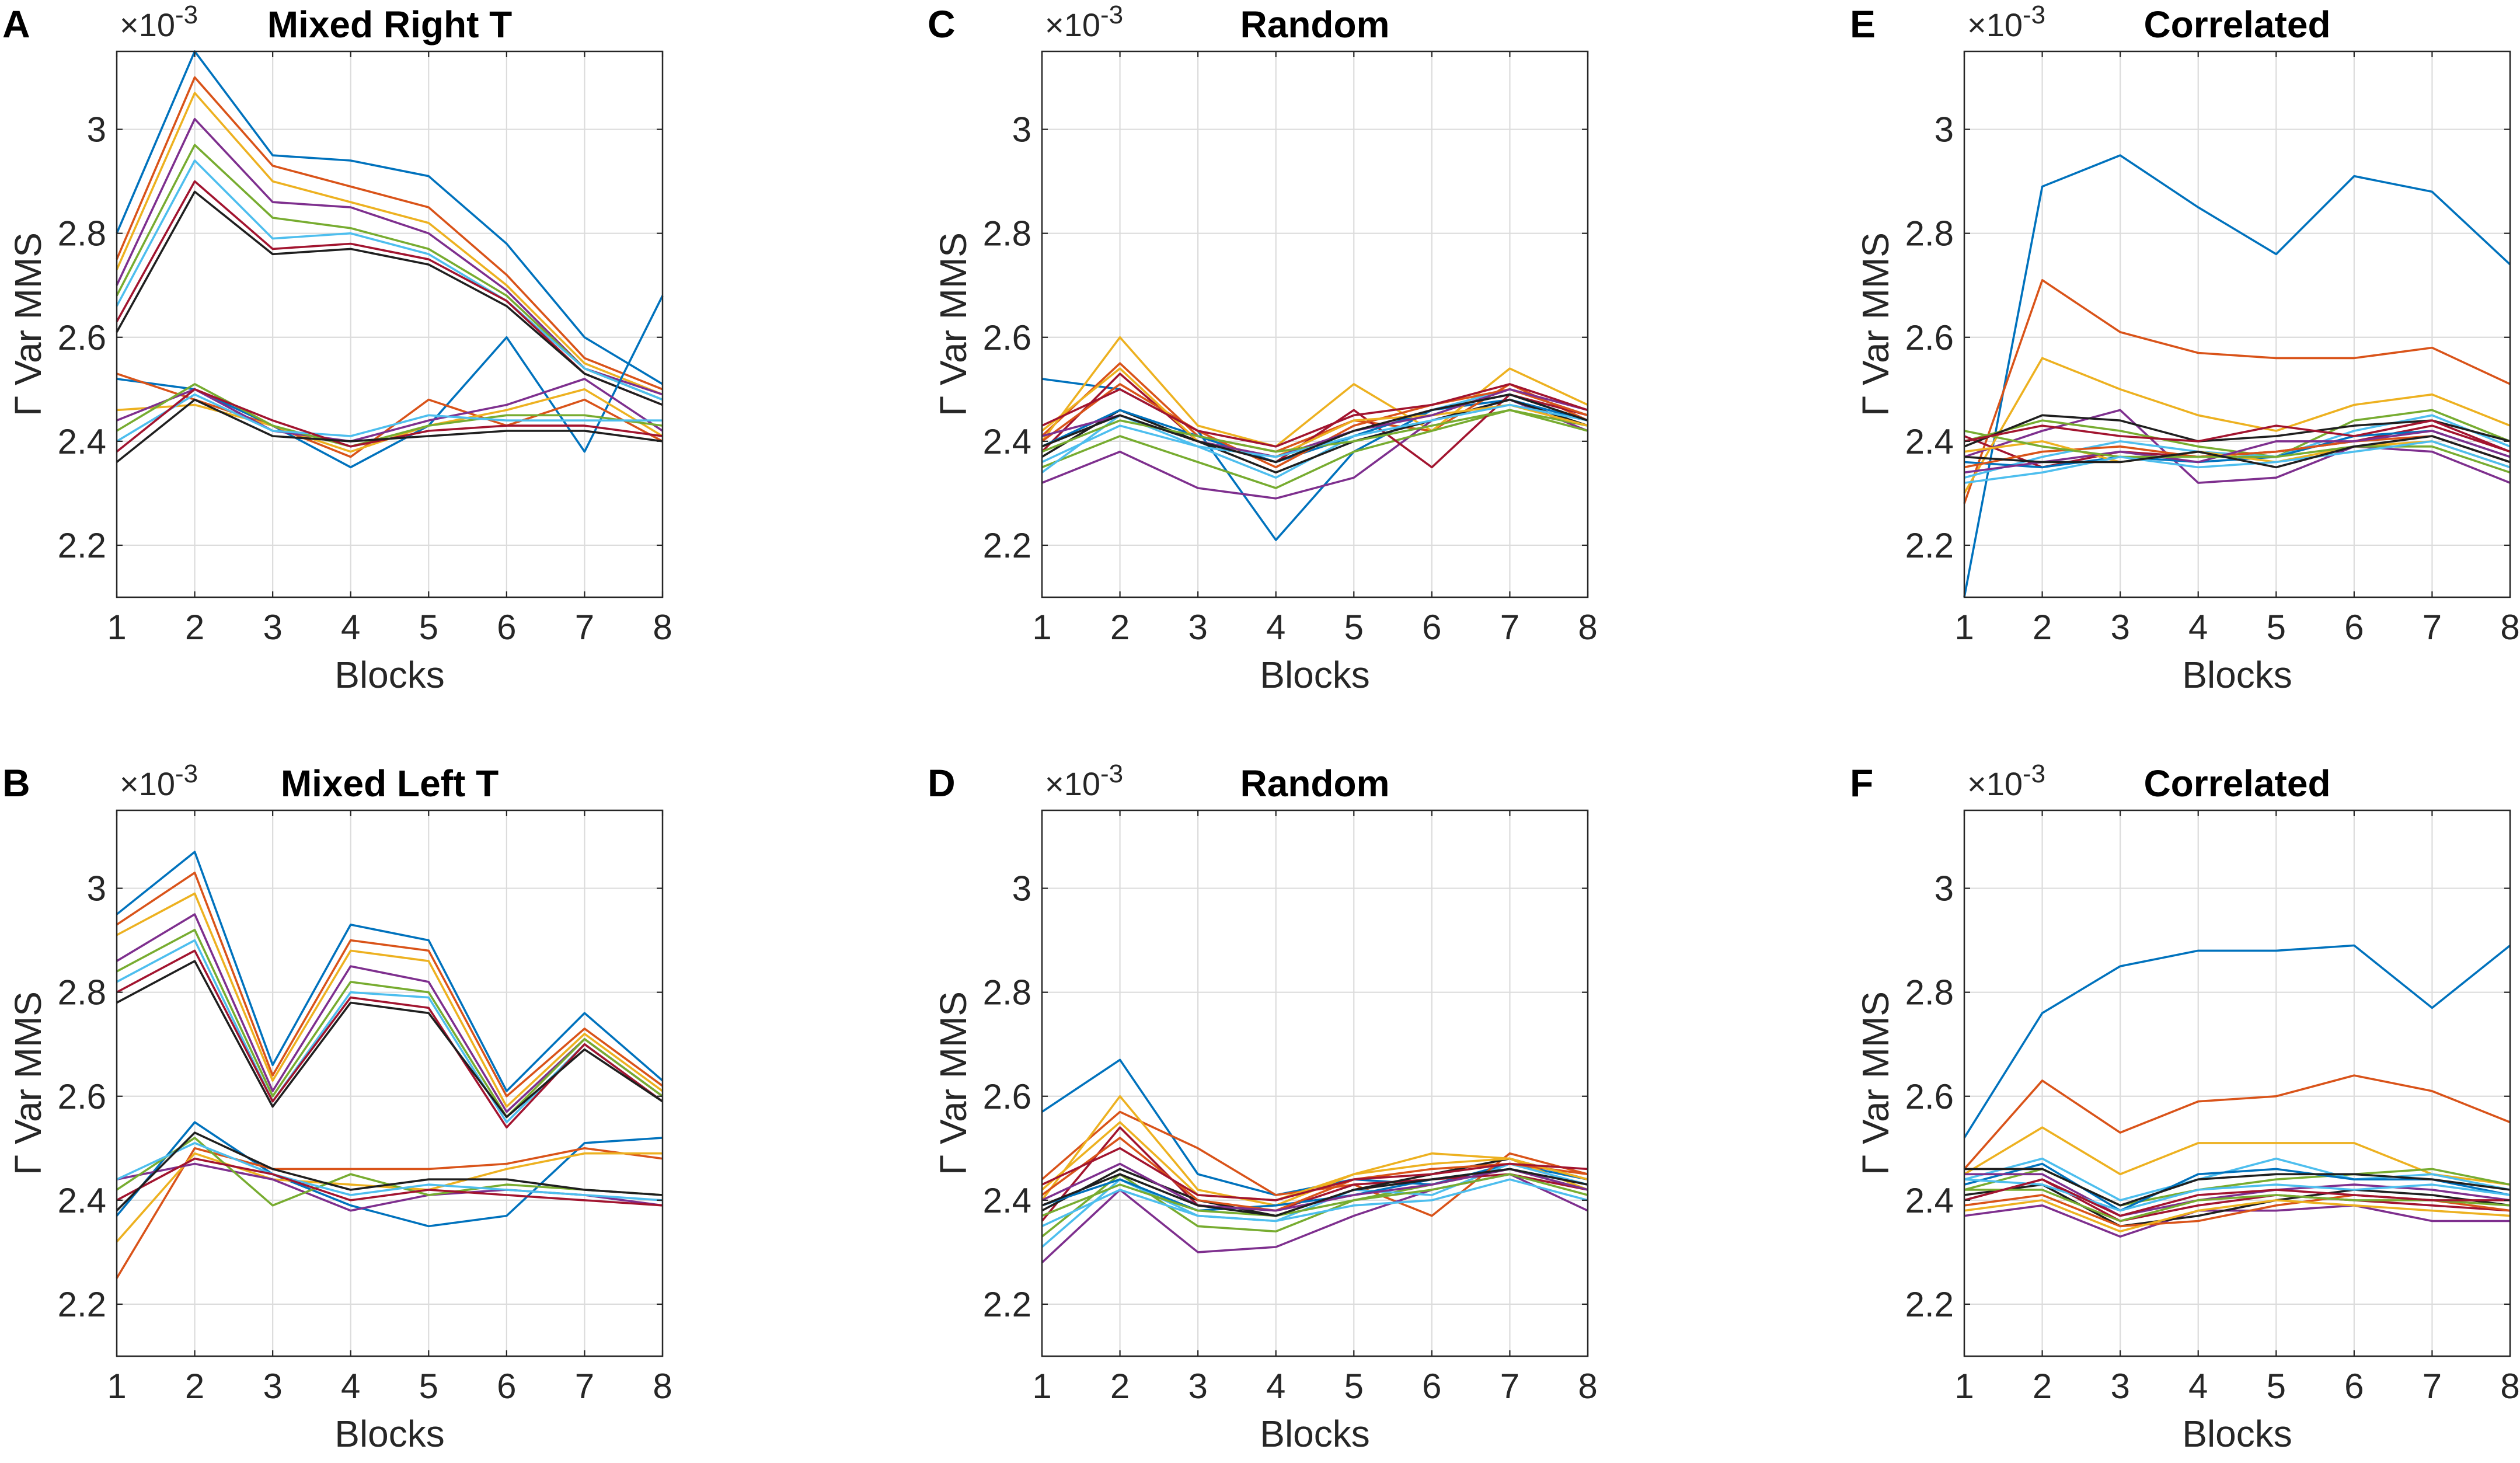  What do you see at coordinates (2237, 1221) in the screenshot?
I see `series-line-s4` at bounding box center [2237, 1221].